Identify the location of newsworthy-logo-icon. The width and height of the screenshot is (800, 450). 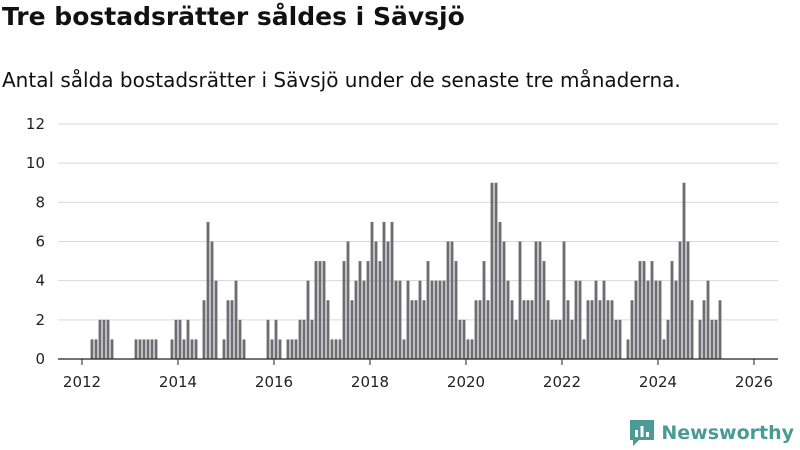
(642, 433).